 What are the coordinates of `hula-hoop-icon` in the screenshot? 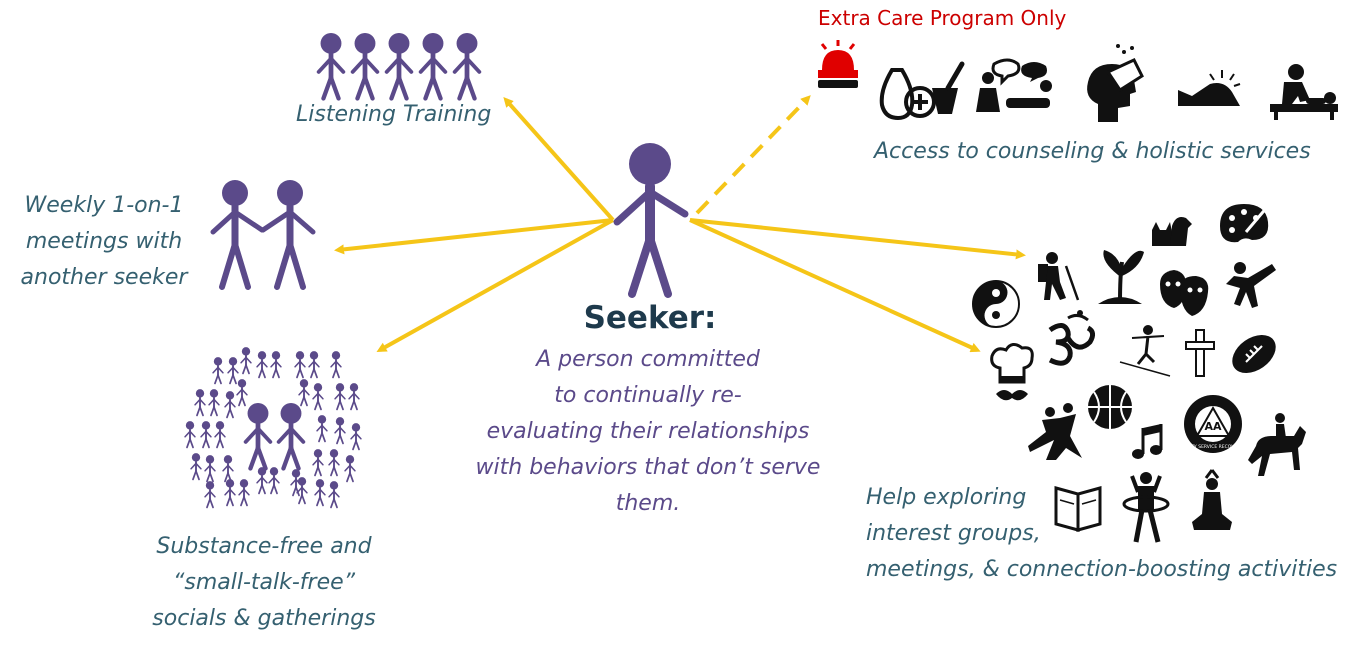 It's located at (1146, 507).